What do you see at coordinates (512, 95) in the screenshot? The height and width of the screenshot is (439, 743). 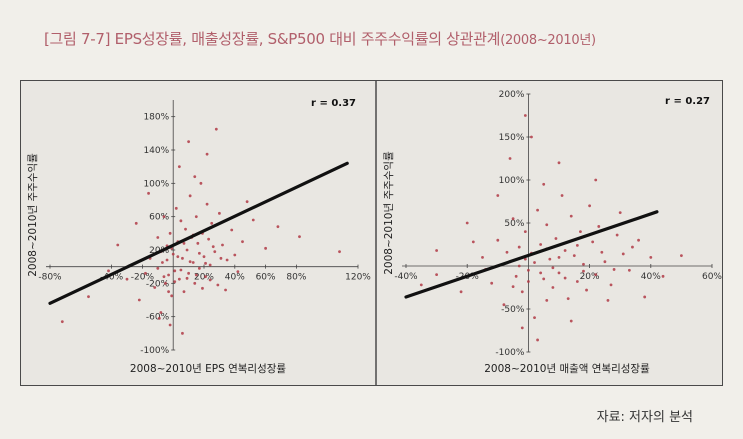 I see `y-tick-label: 200%` at bounding box center [512, 95].